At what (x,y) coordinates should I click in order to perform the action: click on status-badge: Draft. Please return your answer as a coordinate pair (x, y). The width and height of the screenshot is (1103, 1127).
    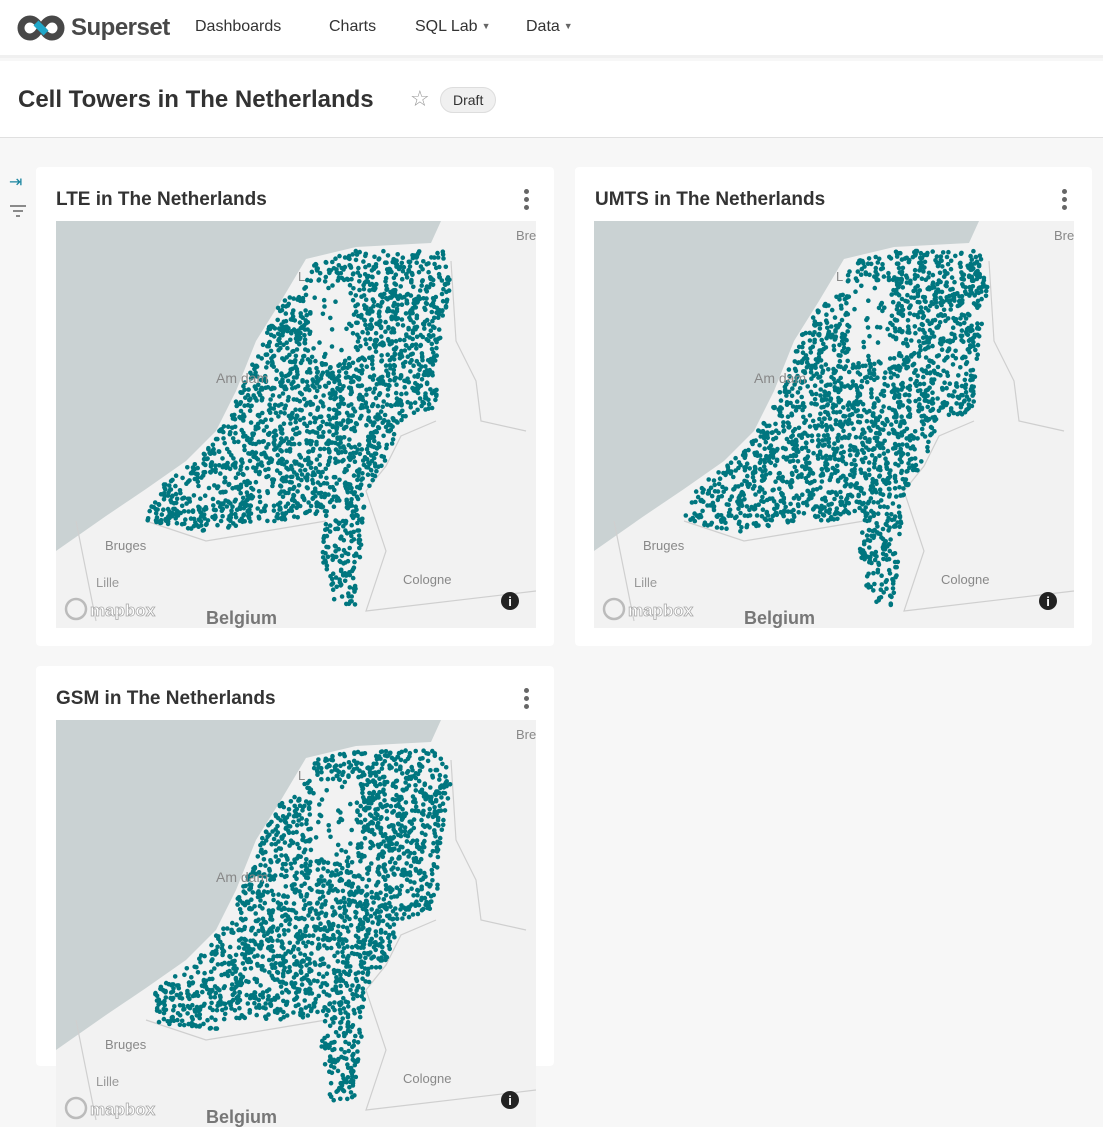
    Looking at the image, I should click on (468, 100).